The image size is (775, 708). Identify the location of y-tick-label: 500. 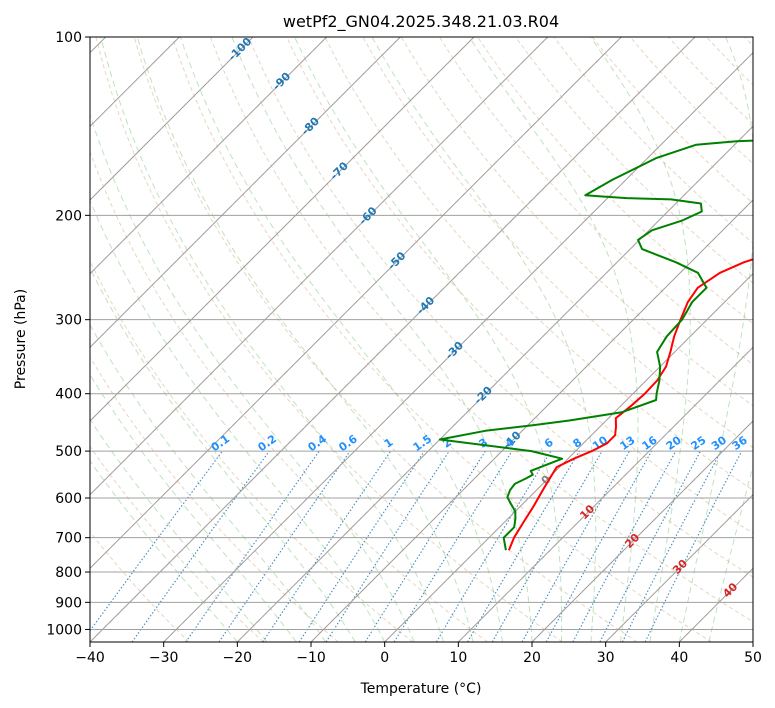
(68, 452).